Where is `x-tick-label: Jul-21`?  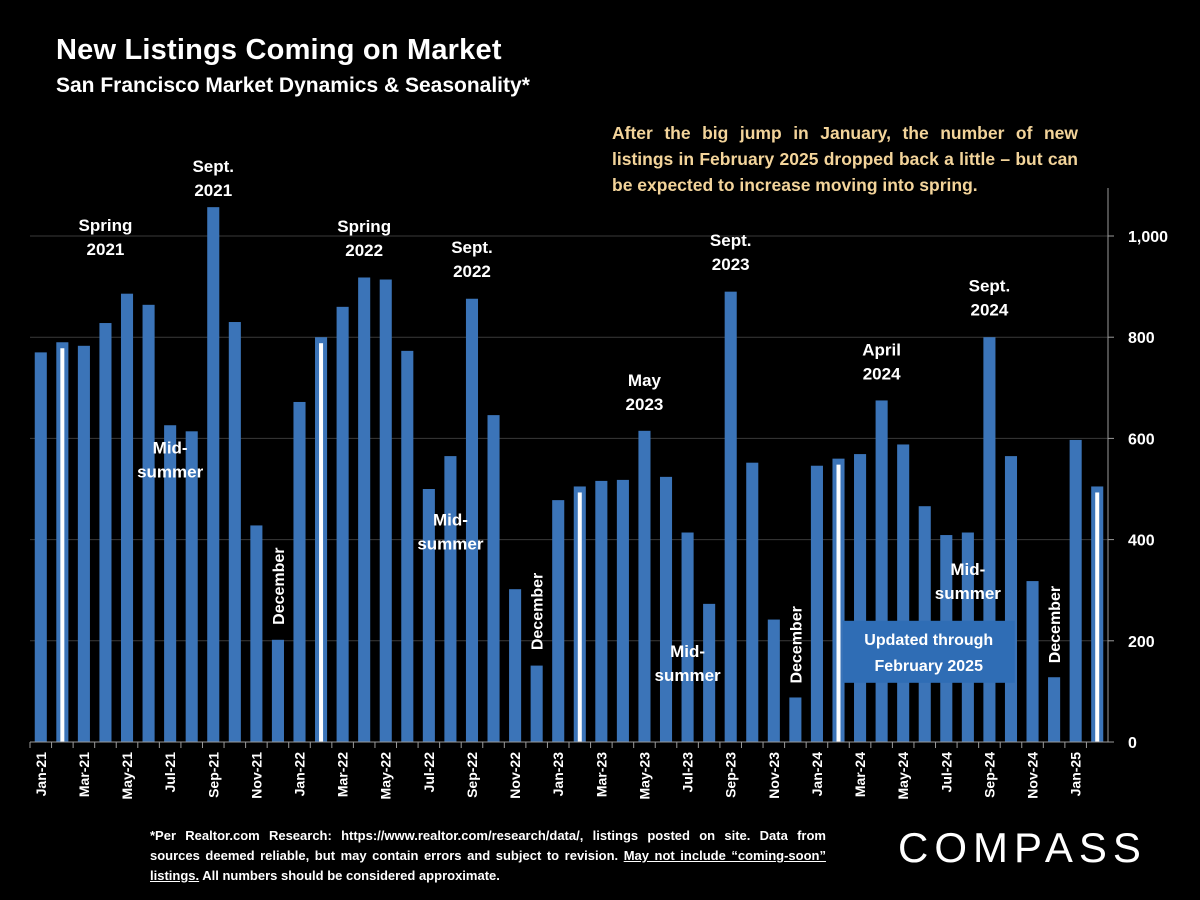 x-tick-label: Jul-21 is located at coordinates (170, 772).